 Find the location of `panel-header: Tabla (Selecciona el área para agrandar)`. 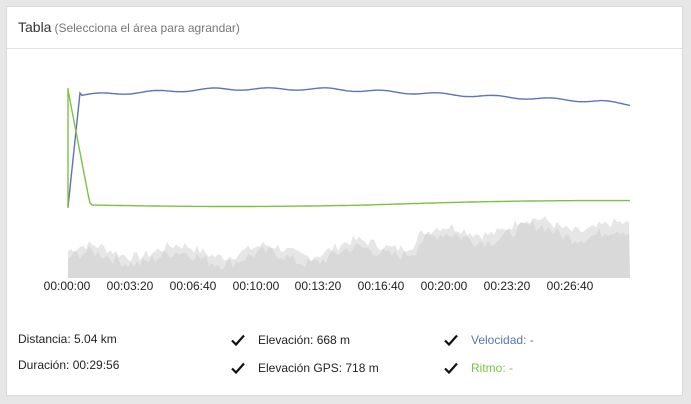

panel-header: Tabla (Selecciona el área para agrandar) is located at coordinates (344, 28).